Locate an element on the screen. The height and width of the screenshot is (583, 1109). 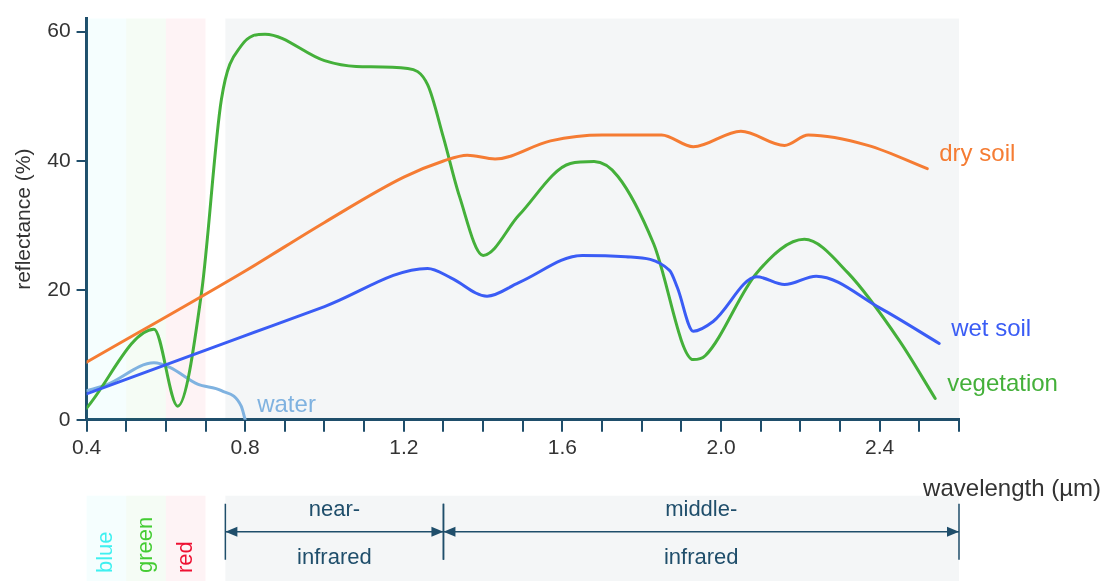
x-tick-label: 1.2 is located at coordinates (404, 447).